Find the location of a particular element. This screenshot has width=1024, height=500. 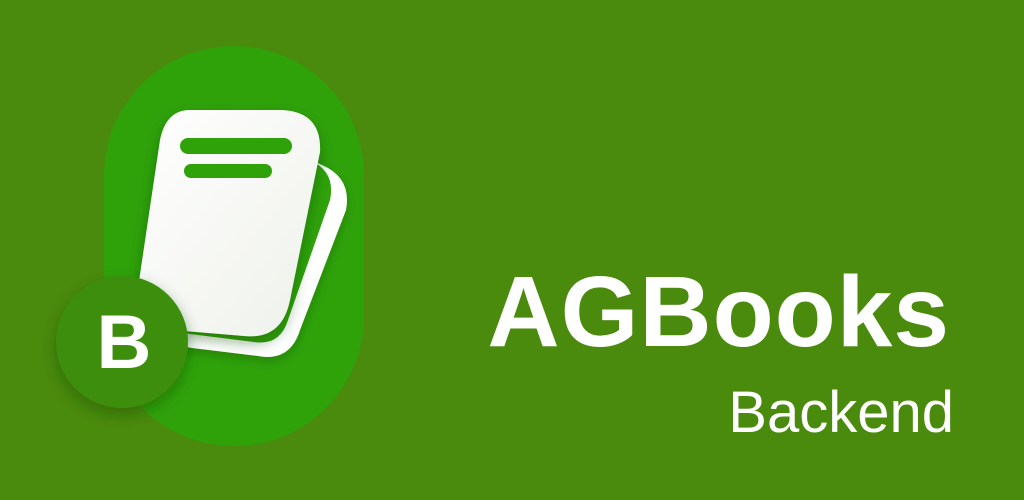

app-subtitle: Backend is located at coordinates (841, 412).